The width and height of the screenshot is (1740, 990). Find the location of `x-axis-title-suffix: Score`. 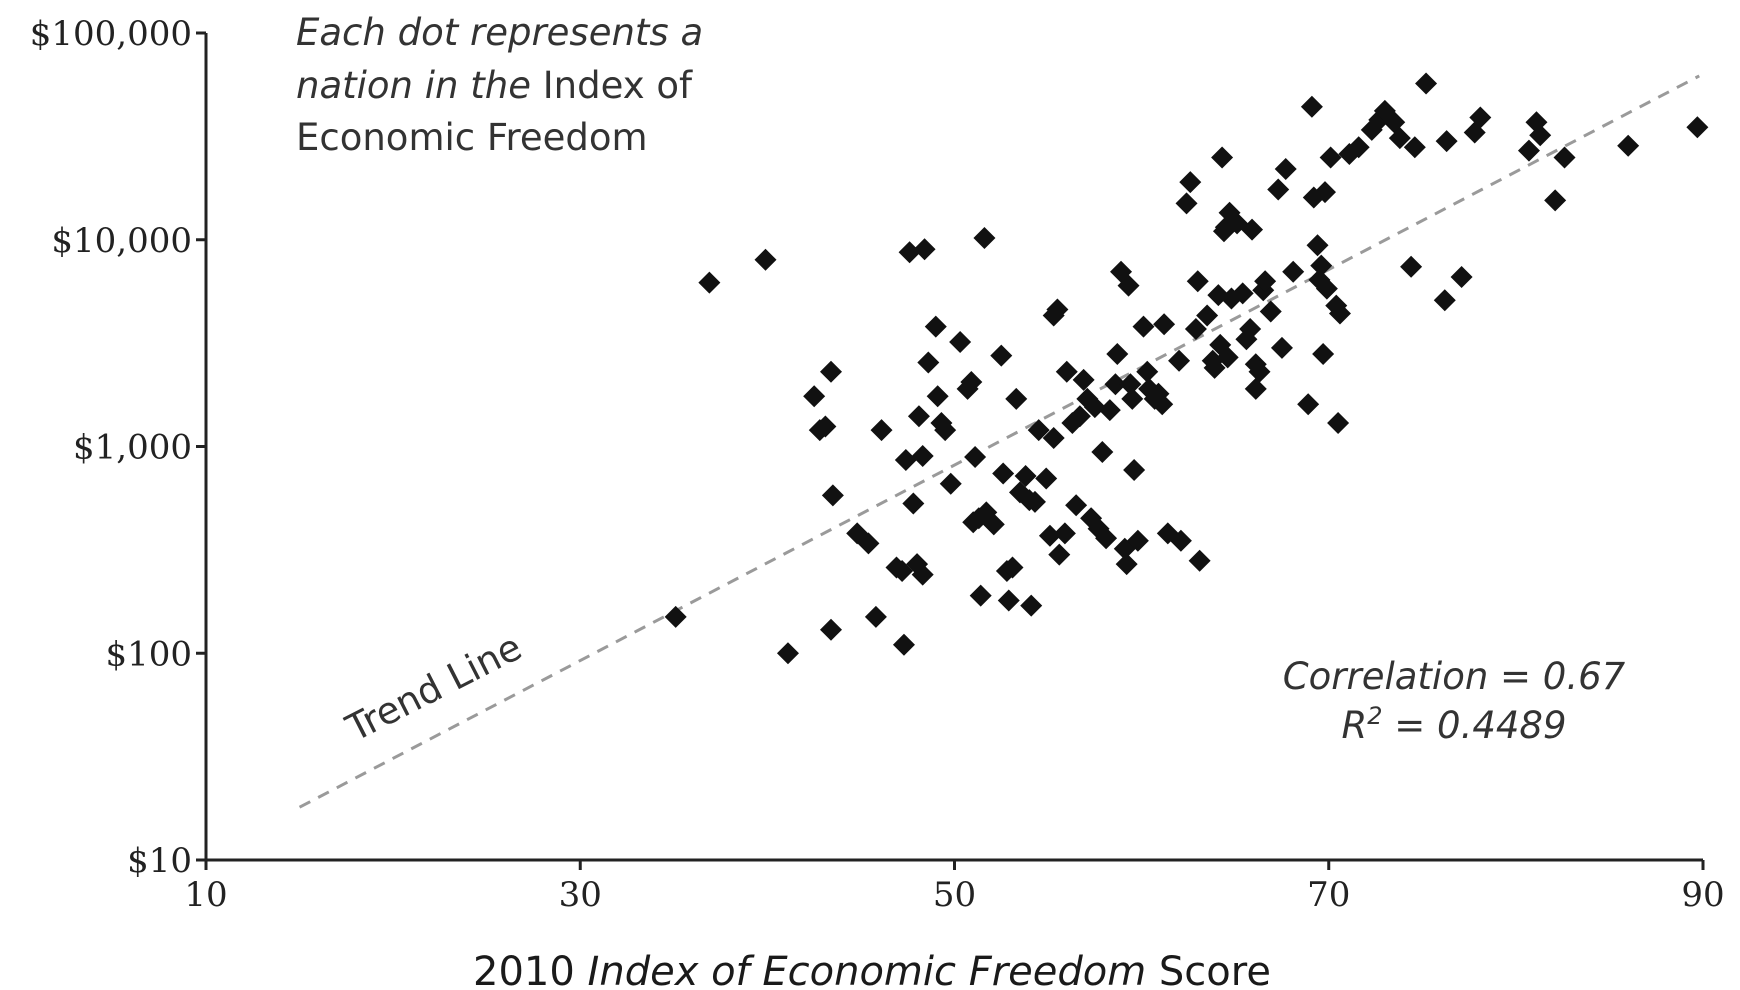

x-axis-title-suffix: Score is located at coordinates (1208, 969).